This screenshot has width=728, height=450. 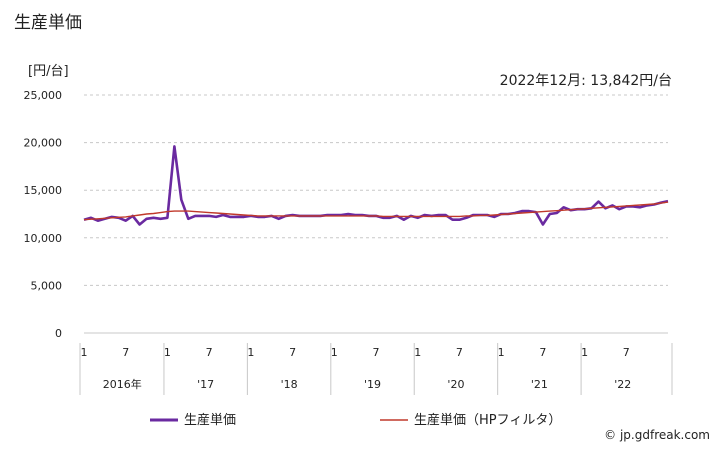 What do you see at coordinates (355, 352) in the screenshot?
I see `x-tick-labels: 1 7 1 7 1 7 1 7 1 7 1 7 1 7` at bounding box center [355, 352].